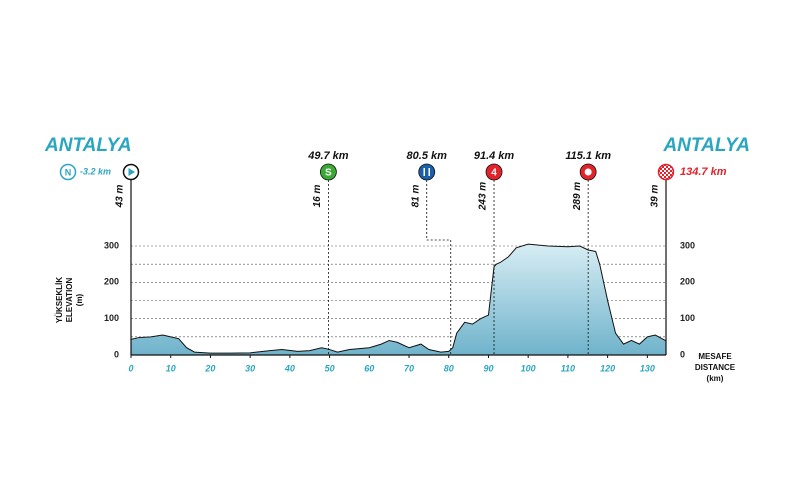  I want to click on x-axis-label: (km), so click(715, 378).